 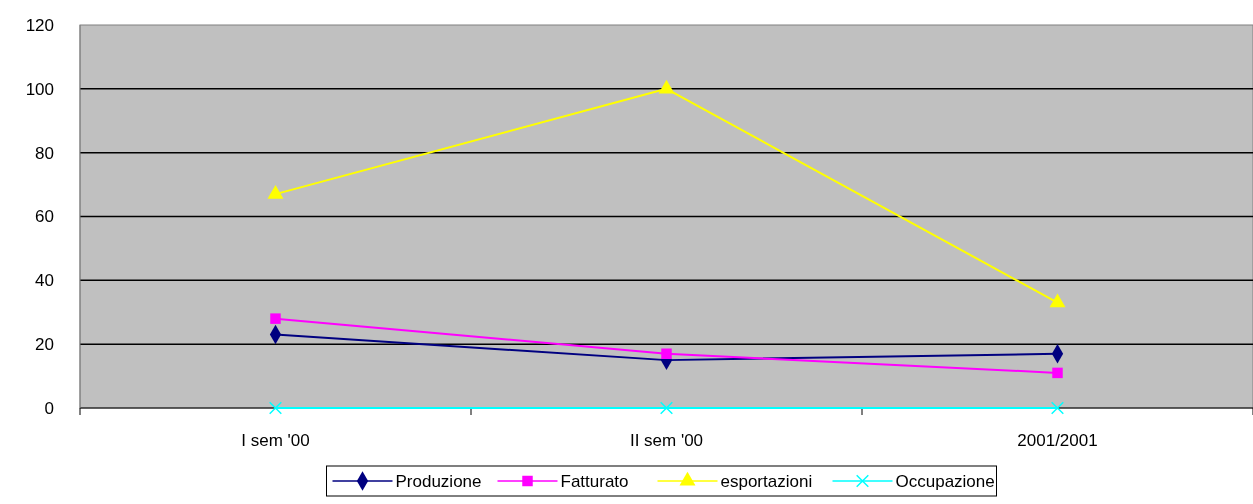 What do you see at coordinates (49, 408) in the screenshot?
I see `y-tick-label: 0` at bounding box center [49, 408].